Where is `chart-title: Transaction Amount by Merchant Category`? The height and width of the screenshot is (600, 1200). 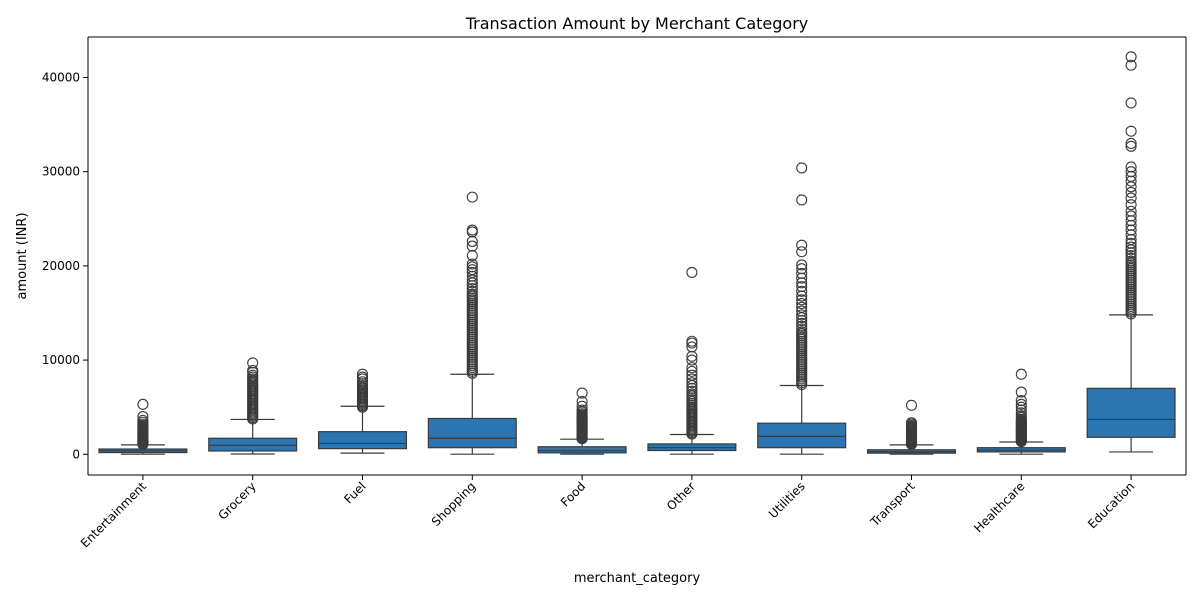 chart-title: Transaction Amount by Merchant Category is located at coordinates (637, 23).